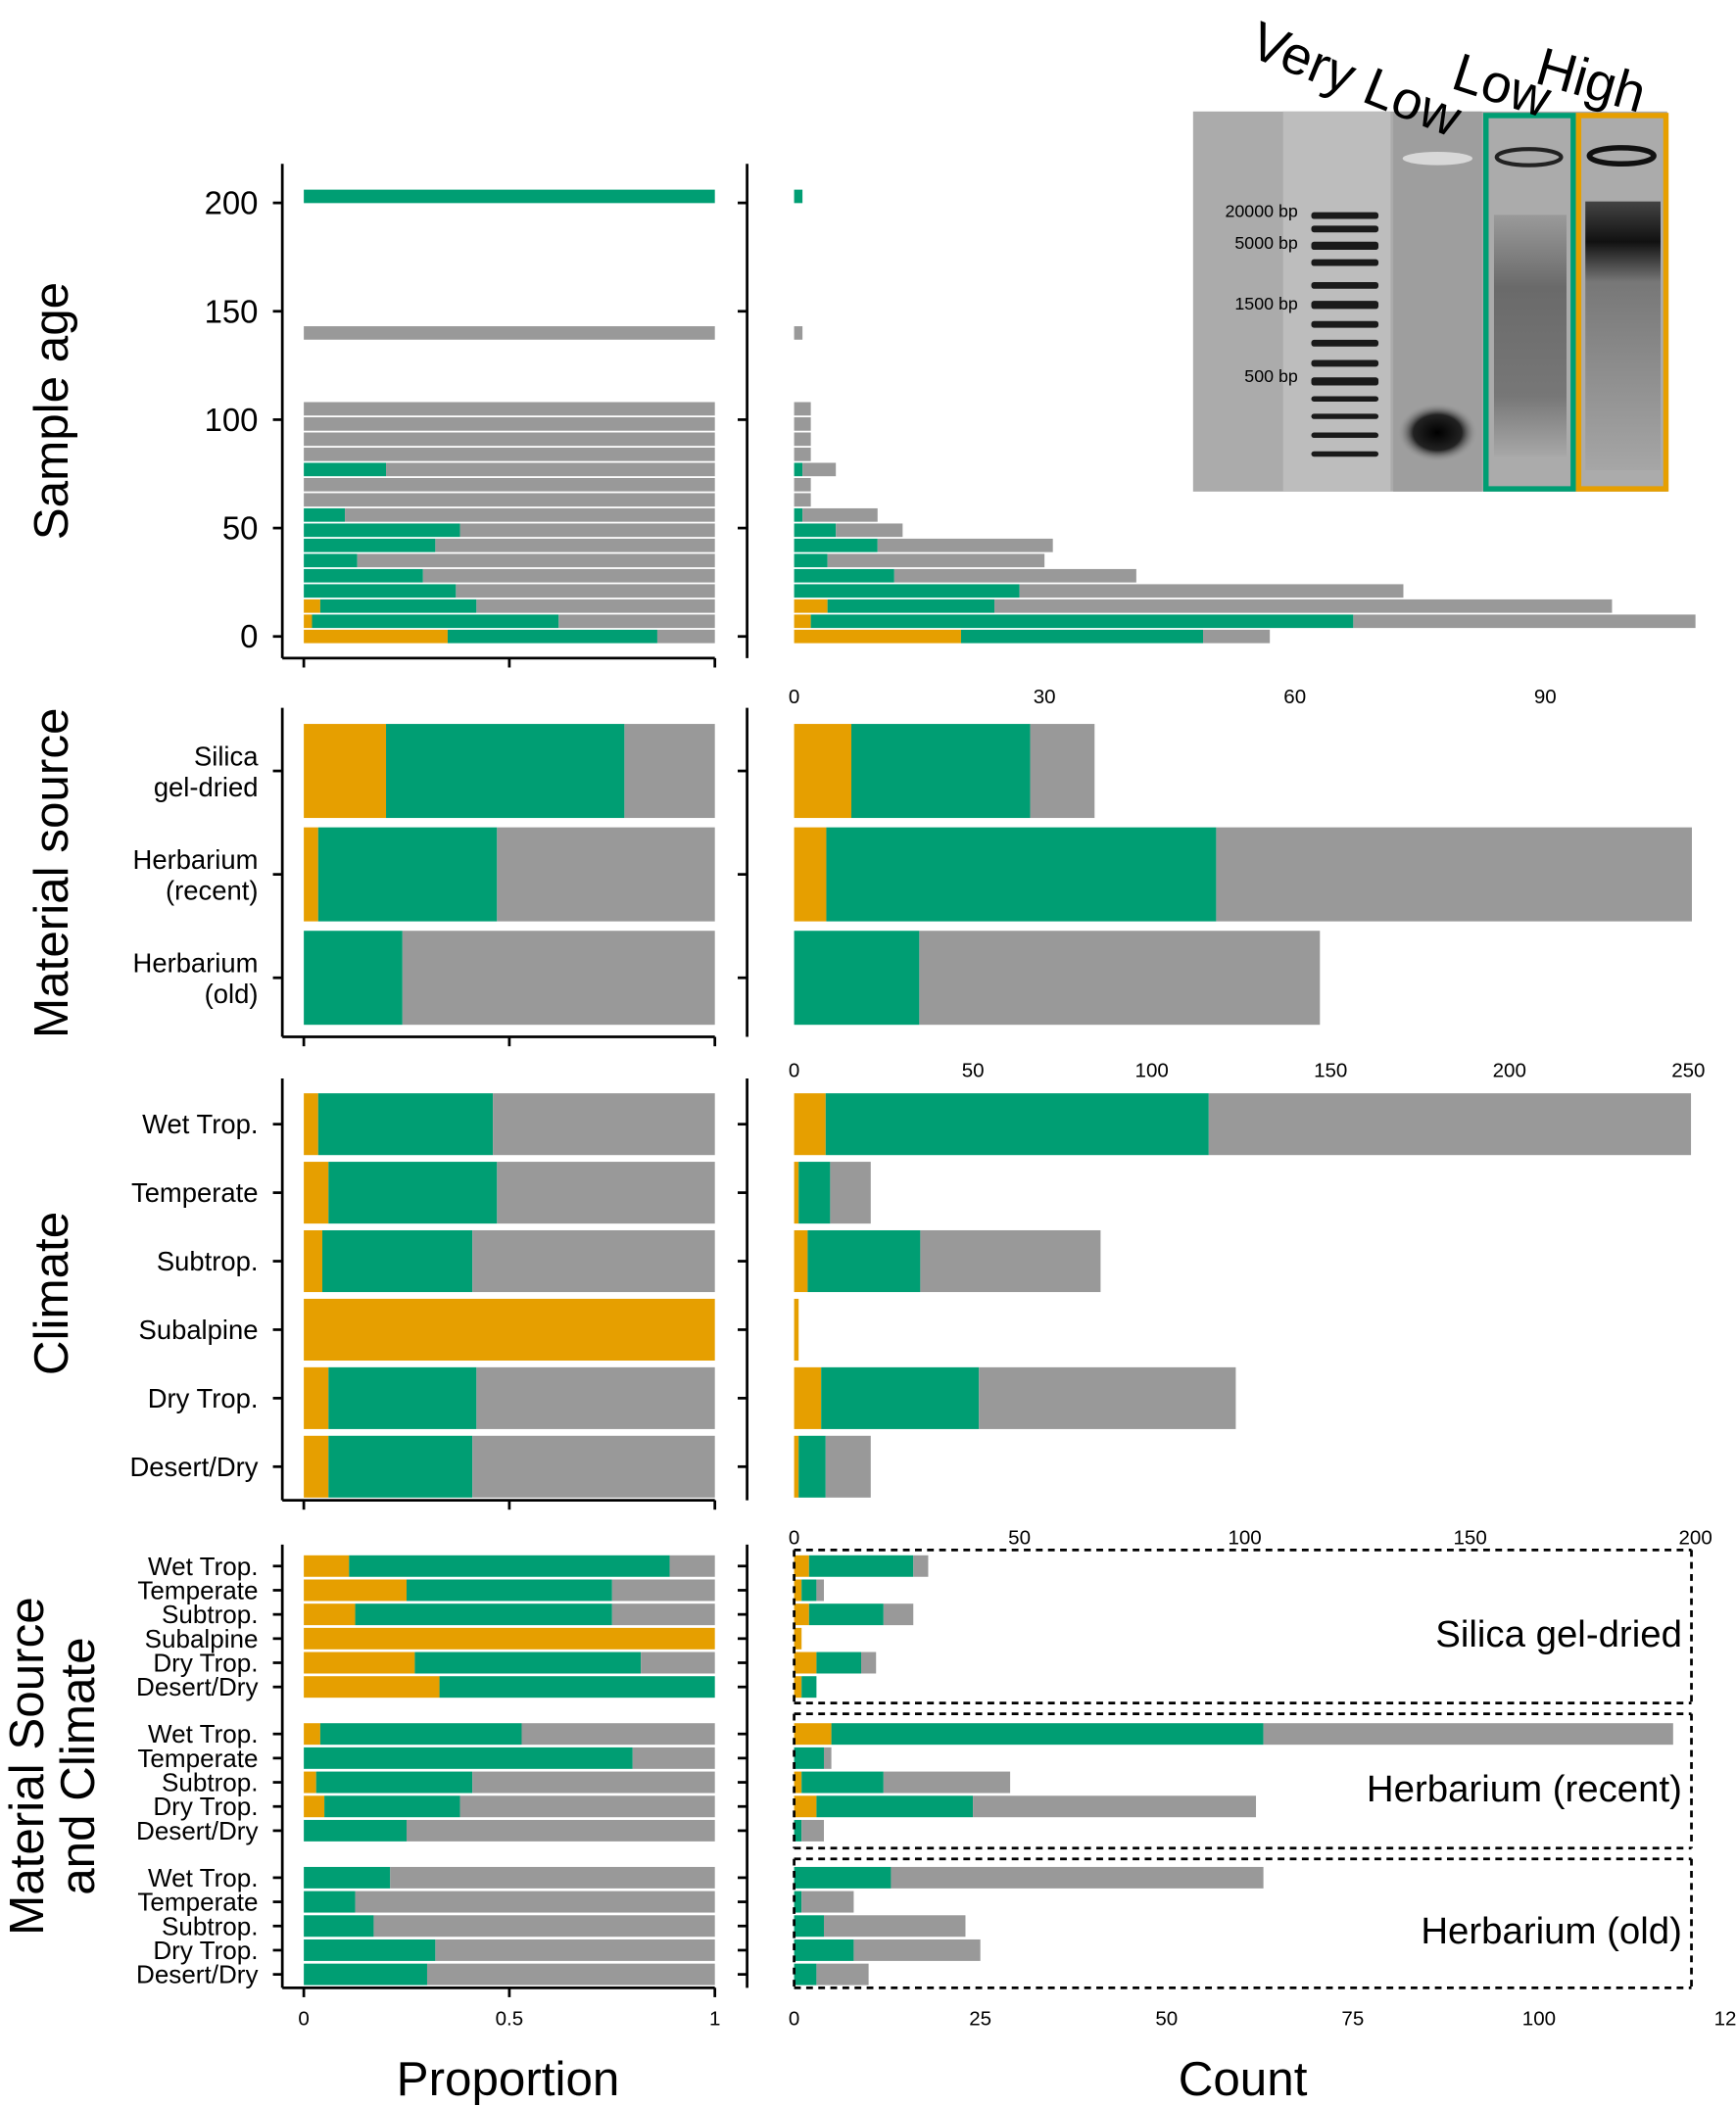  I want to click on y-axis-title: and Climate, so click(78, 1765).